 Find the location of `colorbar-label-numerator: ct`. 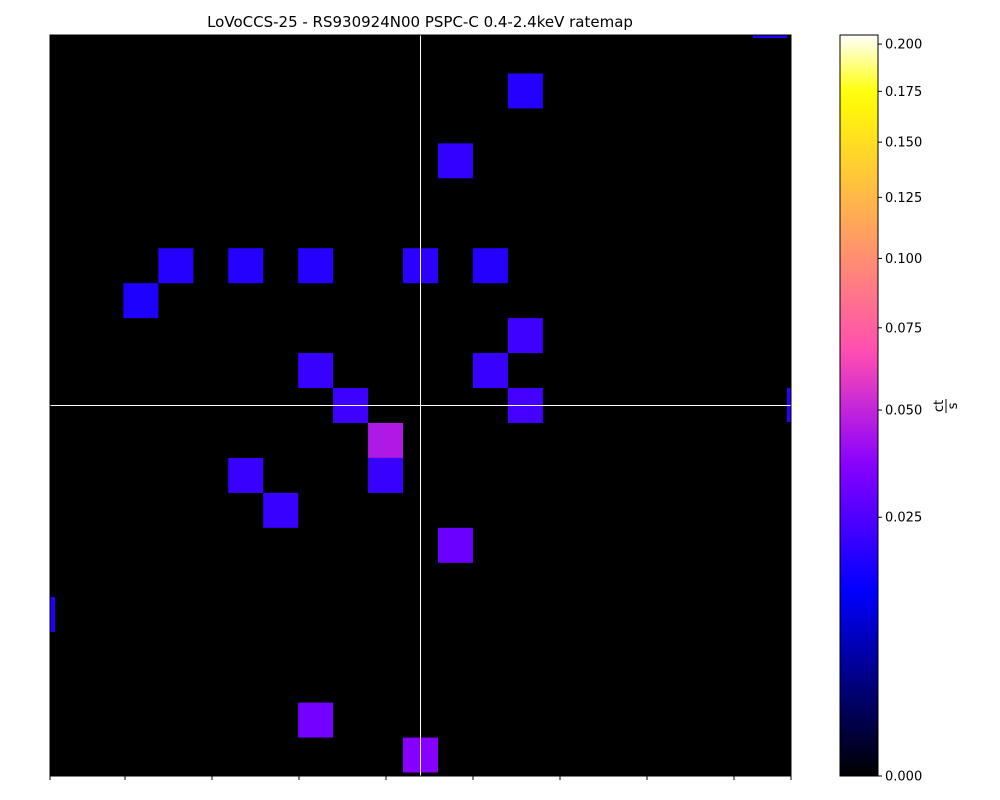

colorbar-label-numerator: ct is located at coordinates (939, 406).